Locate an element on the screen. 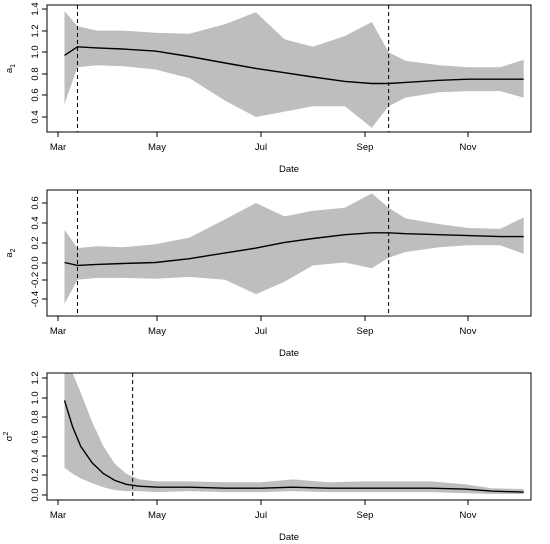 The width and height of the screenshot is (550, 544). y-axis-title: σ2 is located at coordinates (9, 437).